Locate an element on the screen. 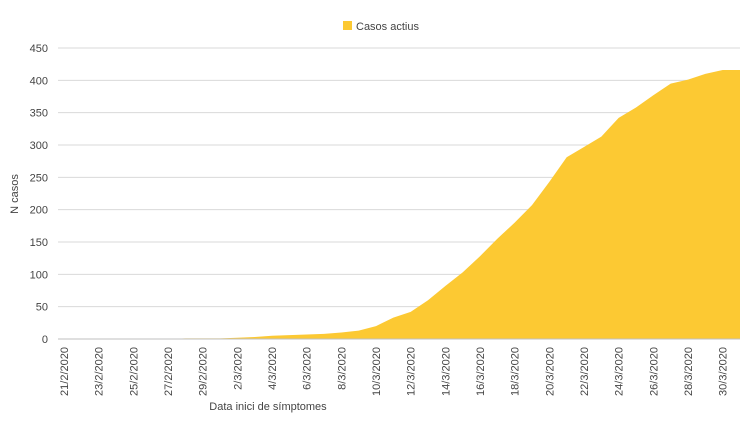 Image resolution: width=750 pixels, height=430 pixels. x-tick-label: 14/3/2020 is located at coordinates (446, 371).